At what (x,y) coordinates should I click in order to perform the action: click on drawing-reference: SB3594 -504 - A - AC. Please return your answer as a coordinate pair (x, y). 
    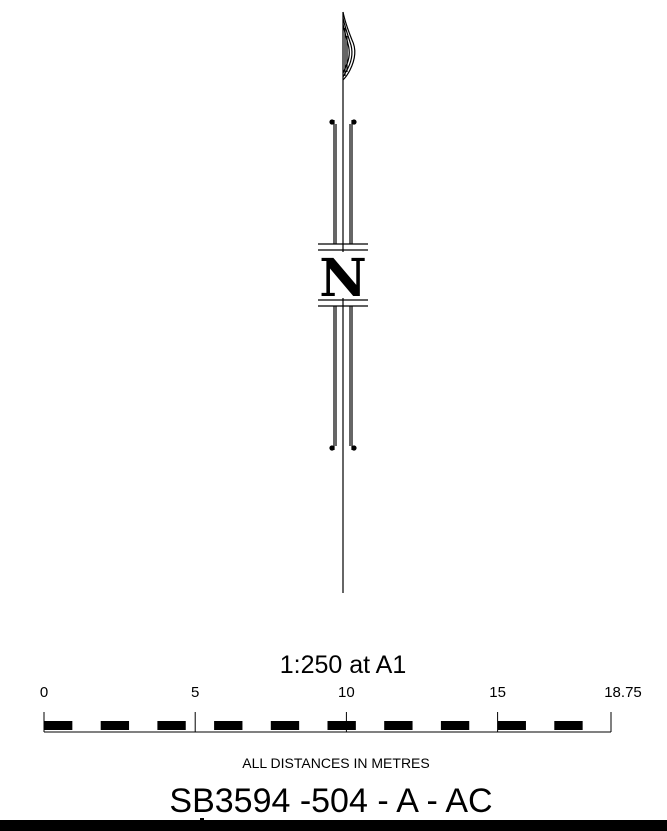
    Looking at the image, I should click on (330, 801).